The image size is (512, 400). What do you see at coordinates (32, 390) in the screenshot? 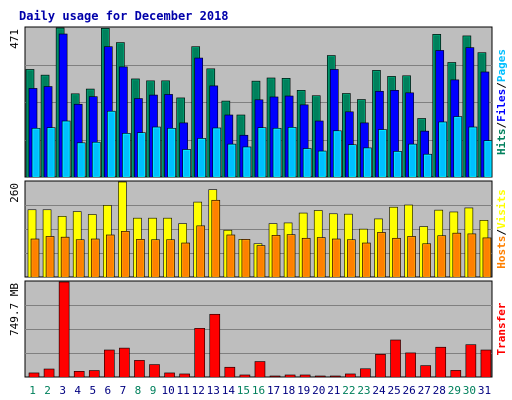
I see `day-label-1: 1` at bounding box center [32, 390].